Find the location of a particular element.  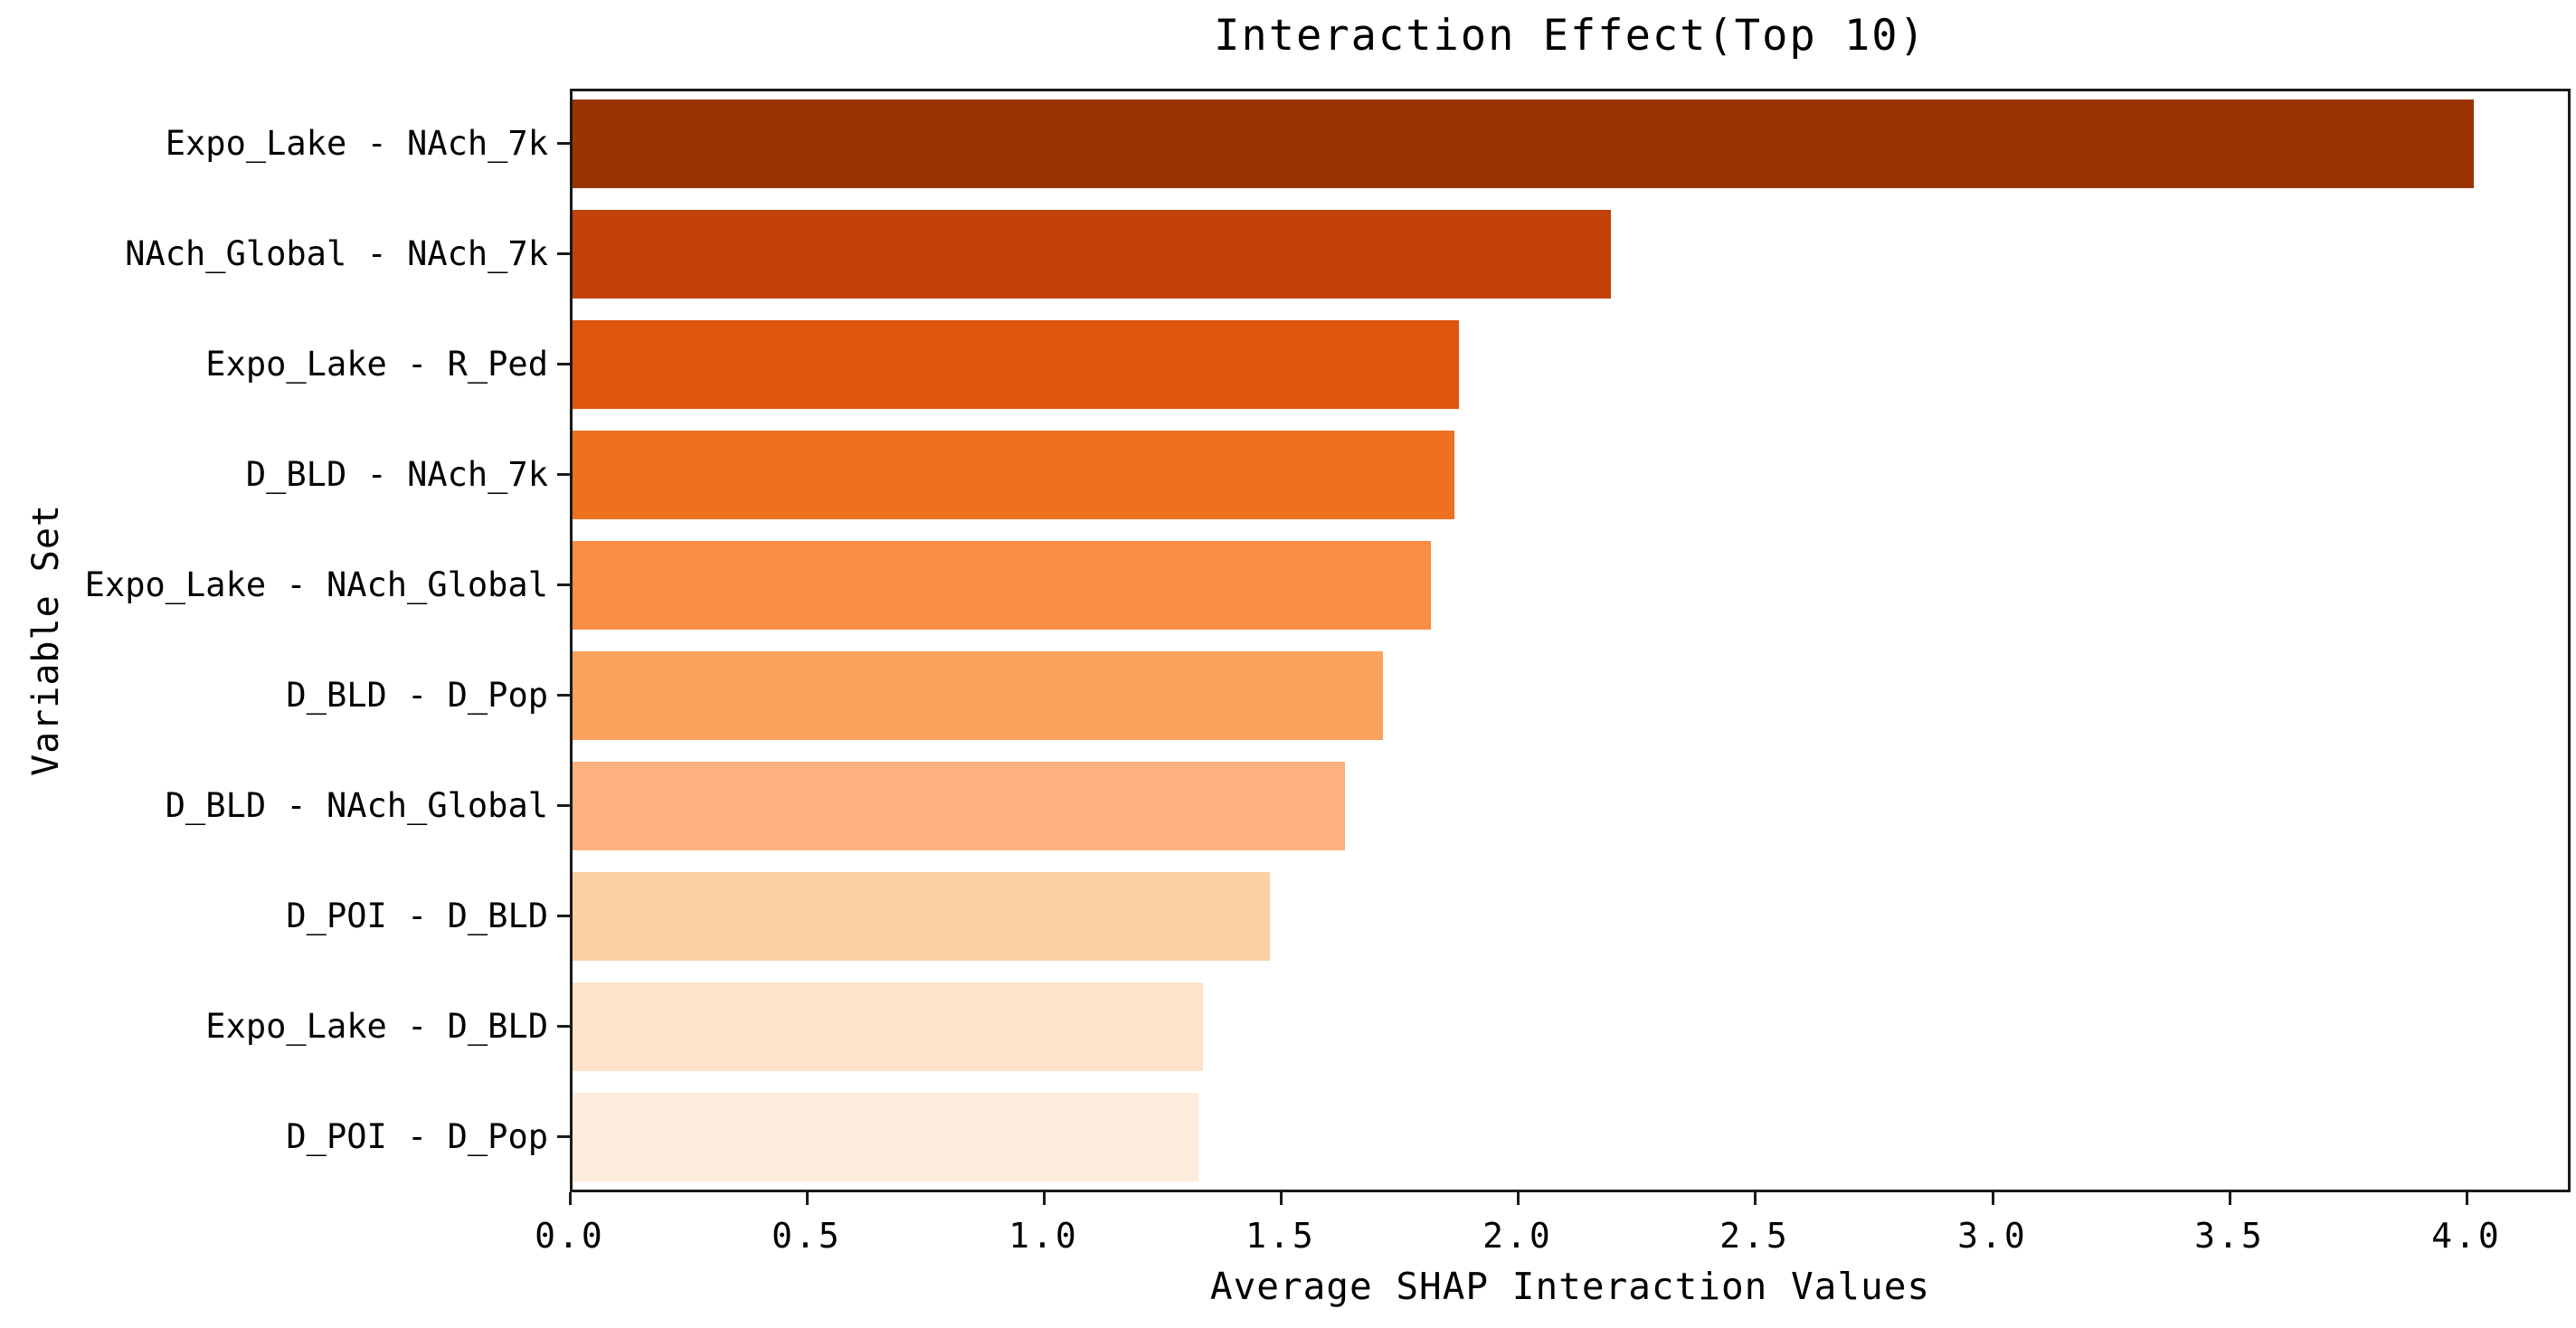

bar-D_BLD - D_Pop is located at coordinates (978, 695).